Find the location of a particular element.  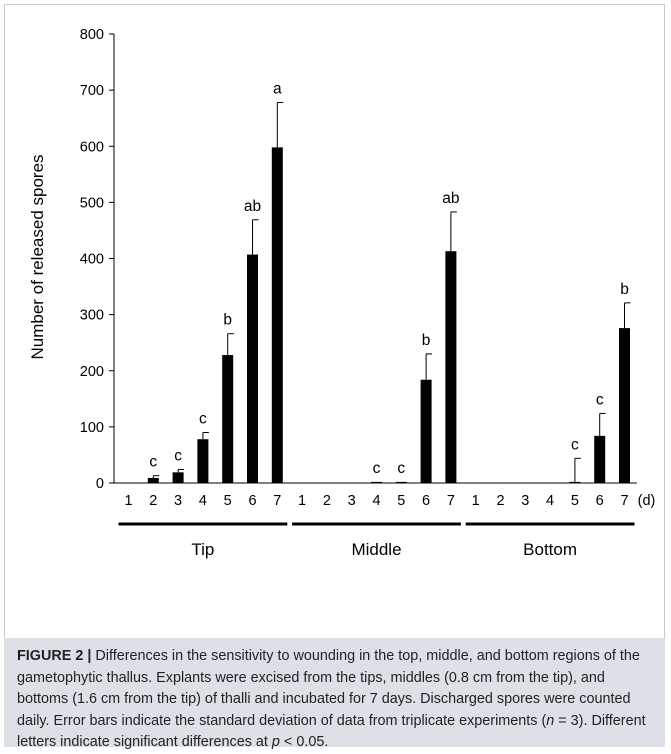

group-labels: Tip Middle Bottom is located at coordinates (376, 540).